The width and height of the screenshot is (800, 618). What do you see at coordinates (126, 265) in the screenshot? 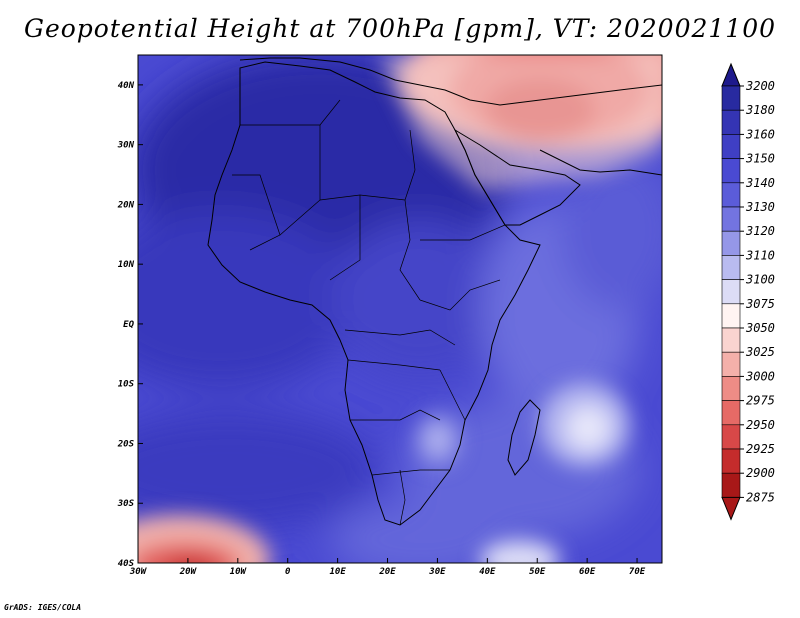
I see `lat-tick-label: 10N` at bounding box center [126, 265].